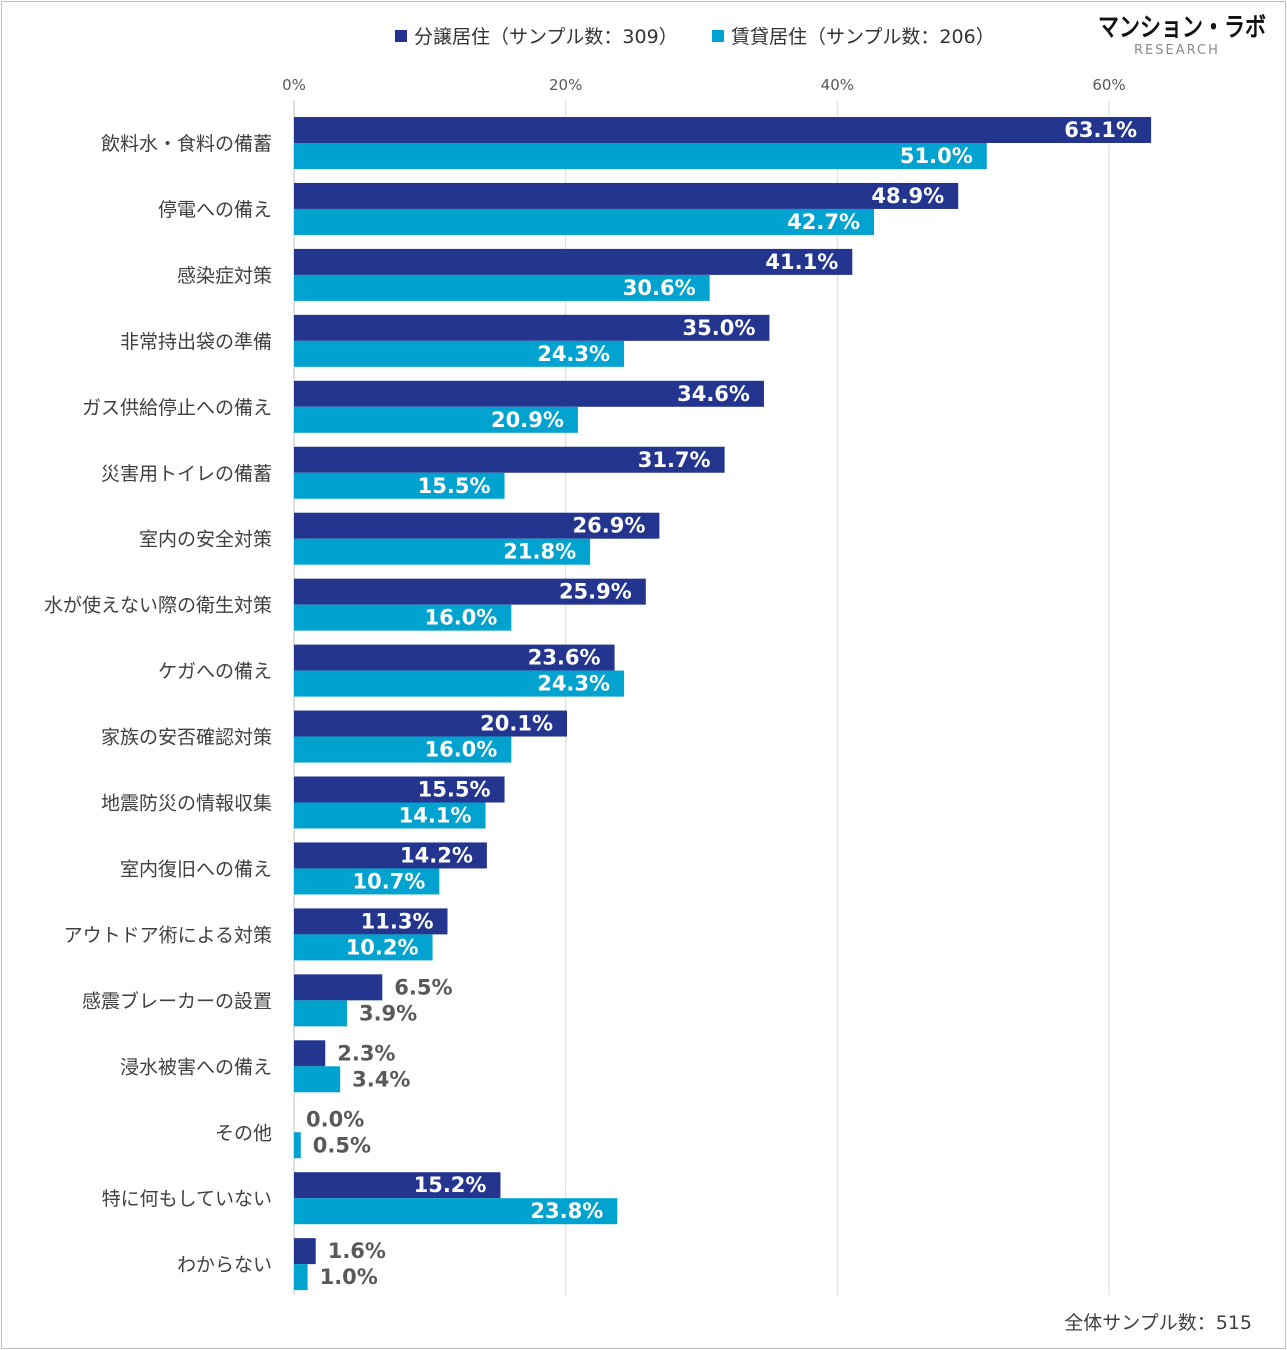 This screenshot has width=1287, height=1350. I want to click on value-label-rented: 51.0%, so click(936, 156).